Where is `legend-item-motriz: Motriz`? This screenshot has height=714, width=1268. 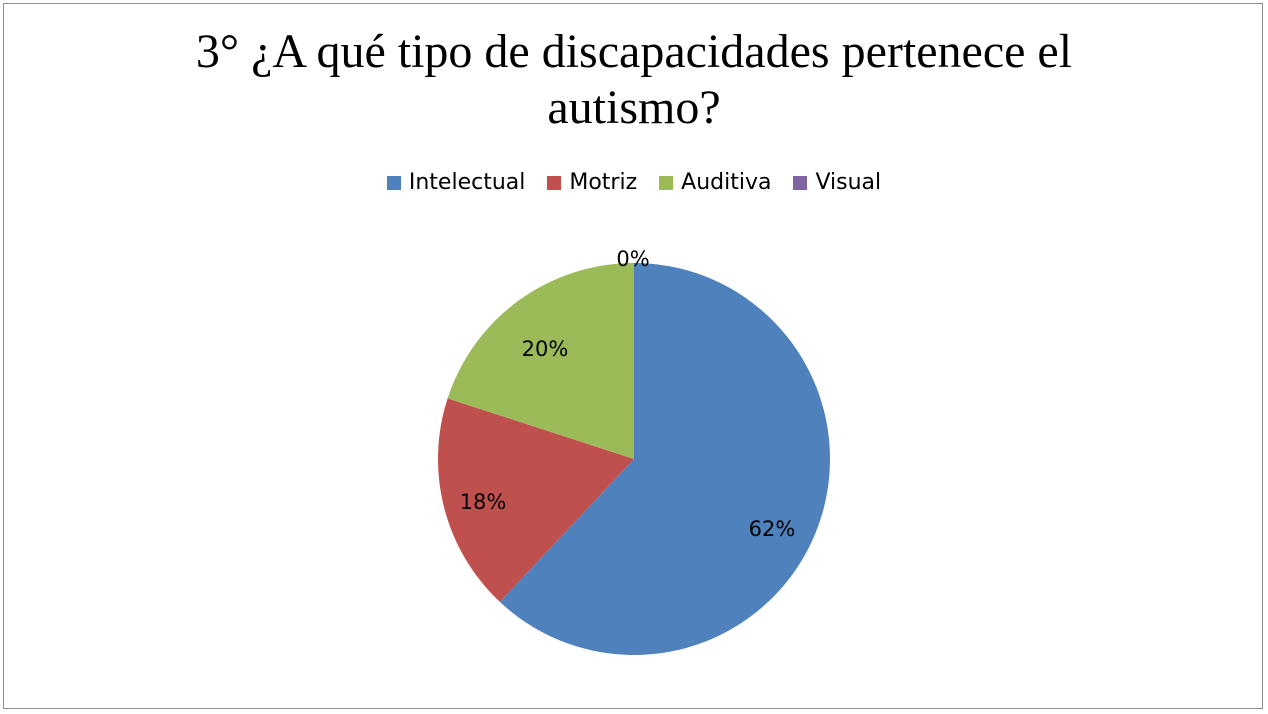 legend-item-motriz: Motriz is located at coordinates (592, 182).